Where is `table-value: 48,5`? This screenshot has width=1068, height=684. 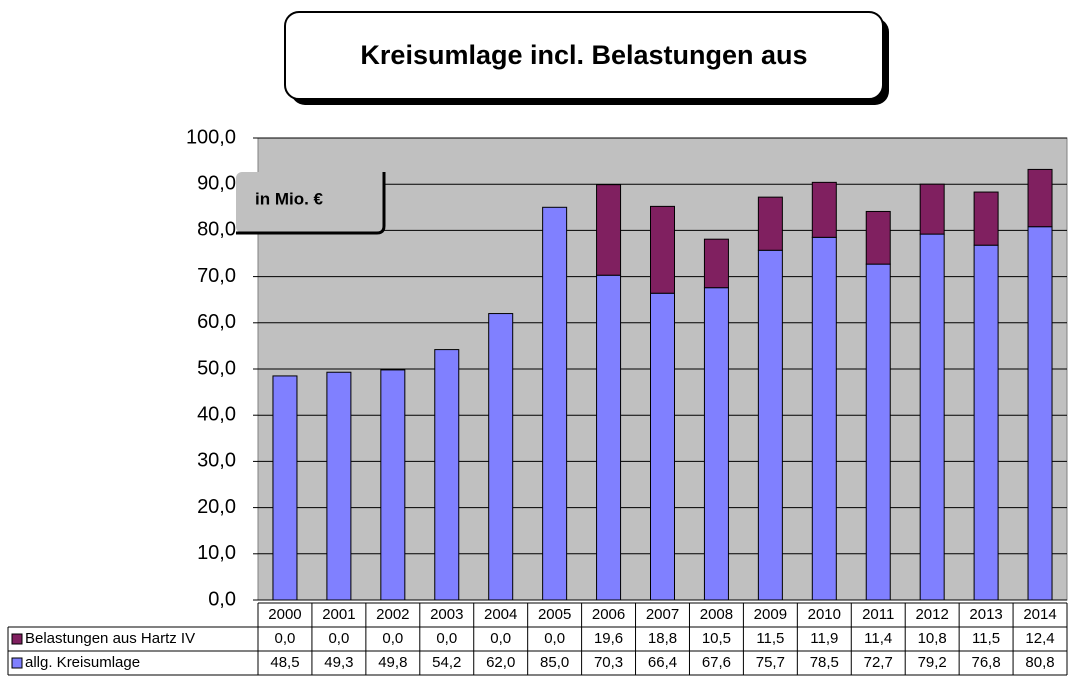
table-value: 48,5 is located at coordinates (284, 662).